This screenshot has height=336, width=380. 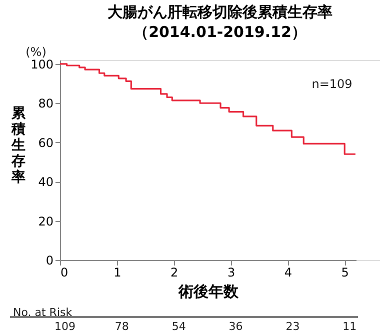 I want to click on y-tick-label: 80, so click(x=46, y=103).